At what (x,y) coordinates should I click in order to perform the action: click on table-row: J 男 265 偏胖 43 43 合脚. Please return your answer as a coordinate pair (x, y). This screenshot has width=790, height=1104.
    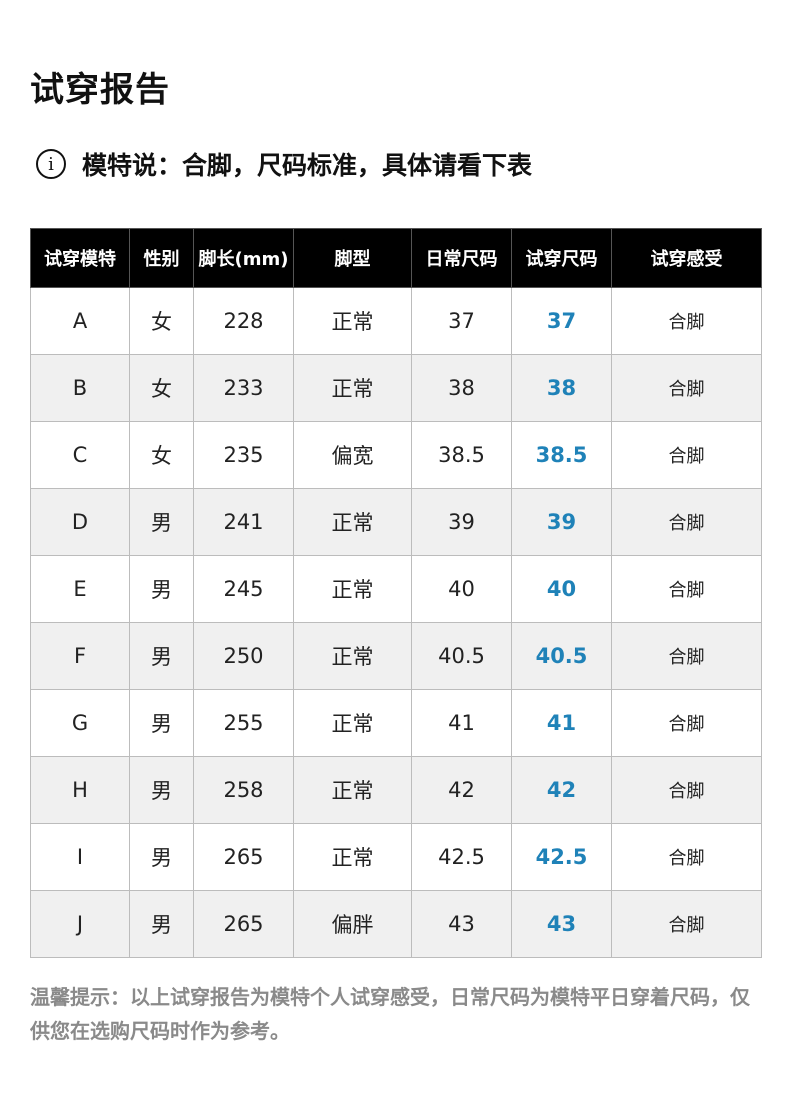
    Looking at the image, I should click on (396, 924).